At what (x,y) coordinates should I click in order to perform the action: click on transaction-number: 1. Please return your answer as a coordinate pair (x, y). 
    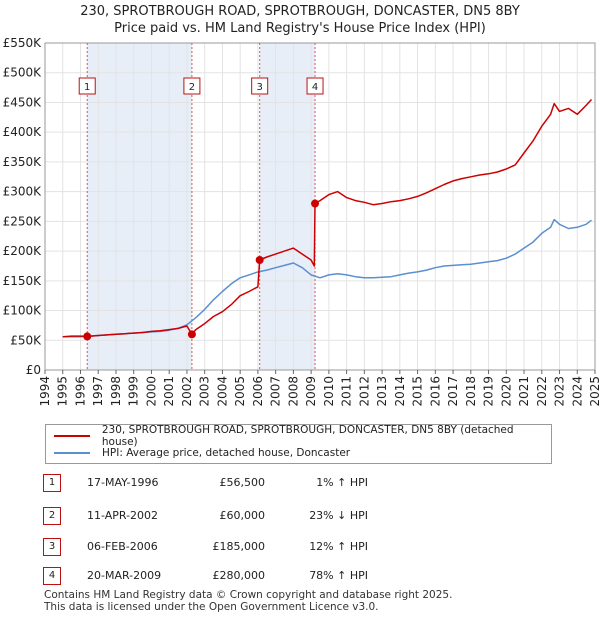
    Looking at the image, I should click on (52, 483).